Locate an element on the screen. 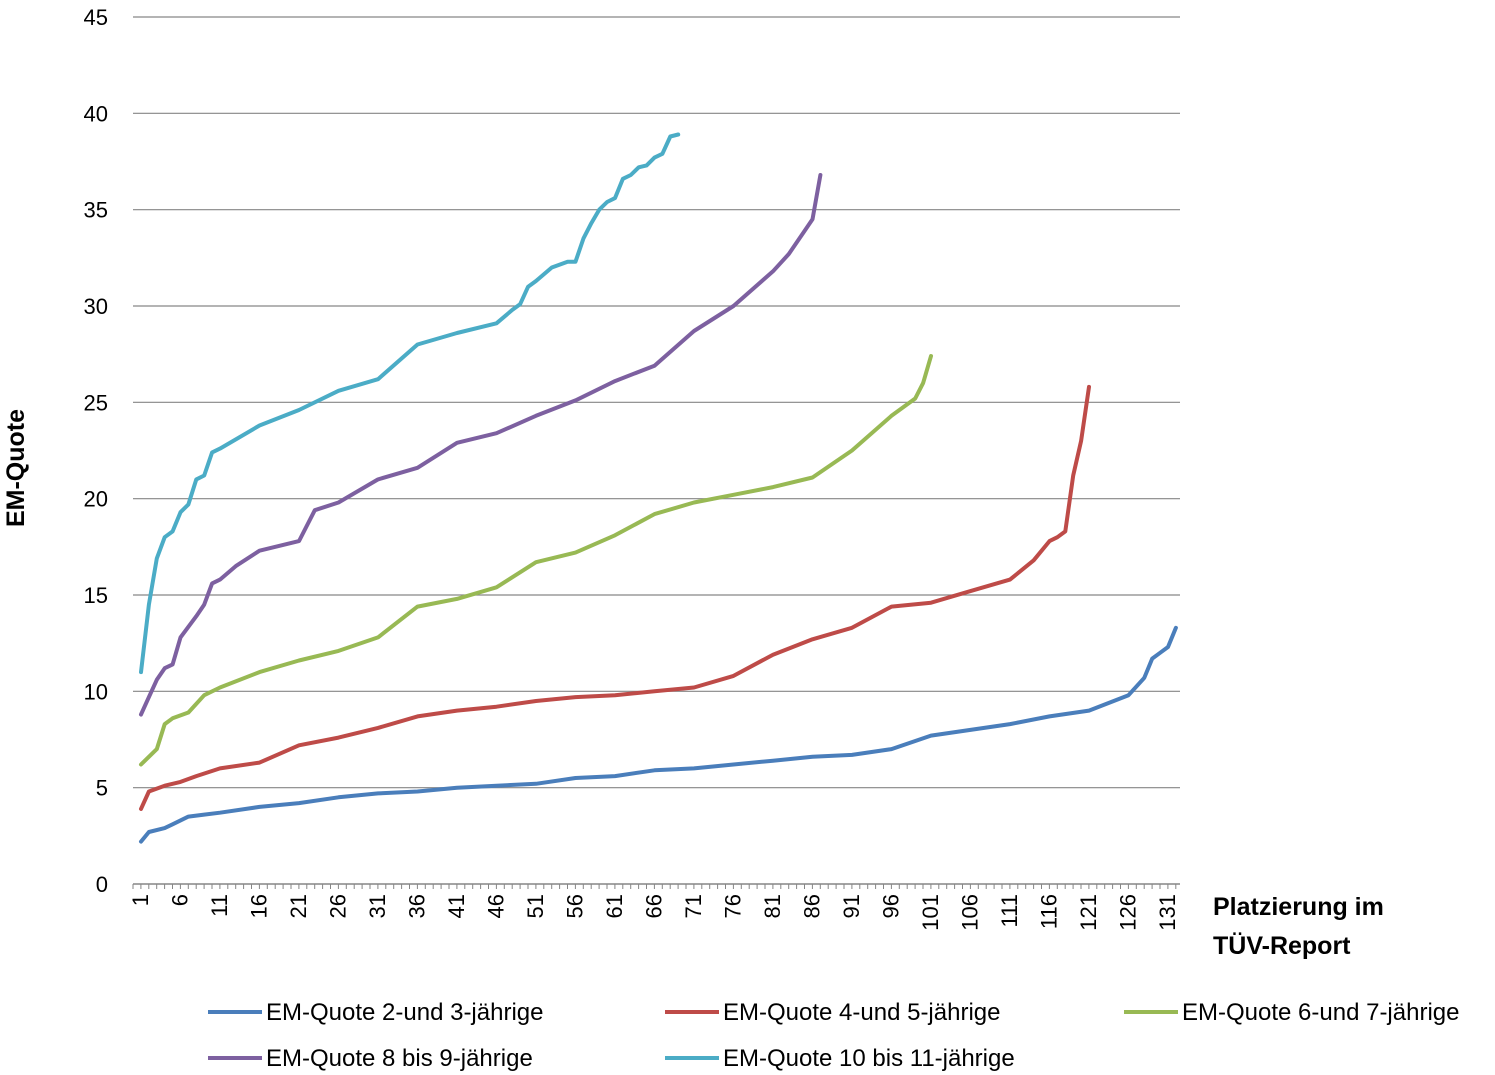  x-tick-label: 91 is located at coordinates (851, 906).